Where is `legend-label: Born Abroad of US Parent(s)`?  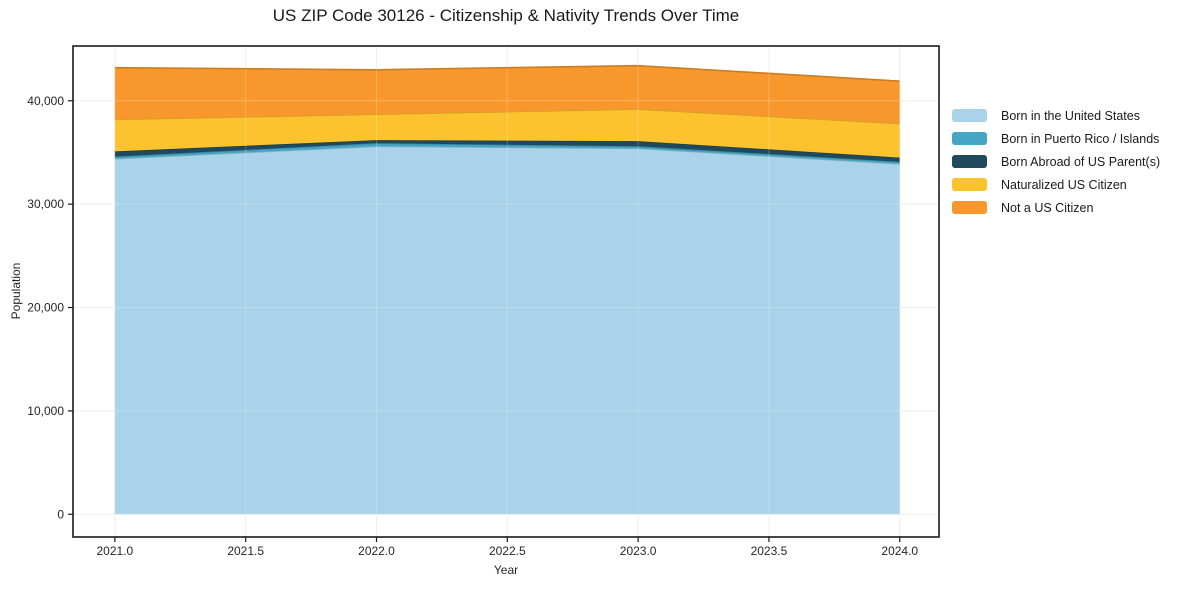
legend-label: Born Abroad of US Parent(s) is located at coordinates (1081, 161).